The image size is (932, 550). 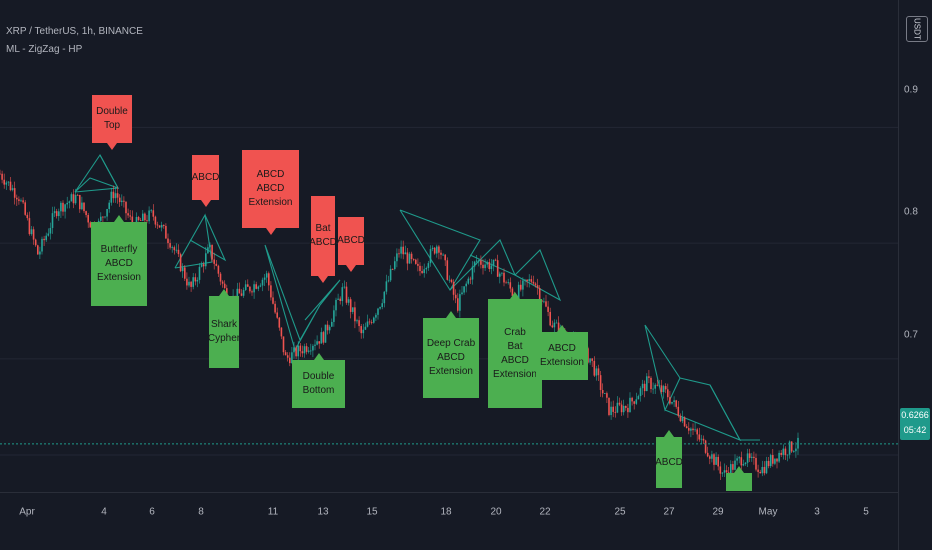 What do you see at coordinates (351, 240) in the screenshot?
I see `pattern-label-text: ABCD` at bounding box center [351, 240].